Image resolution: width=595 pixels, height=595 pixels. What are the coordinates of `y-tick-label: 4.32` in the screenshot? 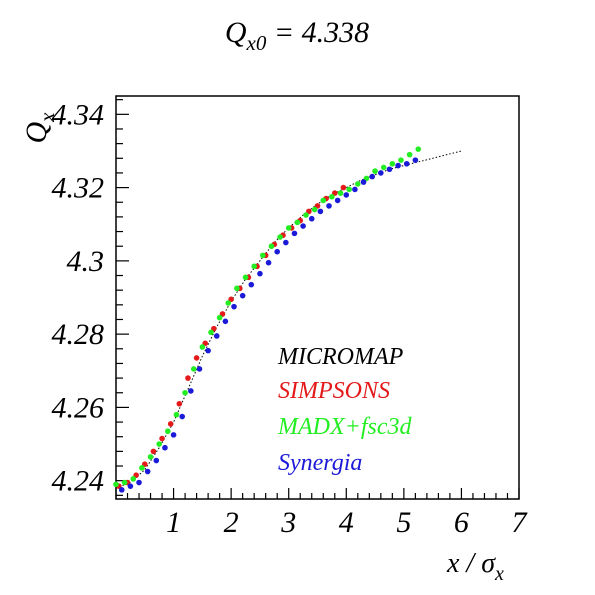 It's located at (78, 188).